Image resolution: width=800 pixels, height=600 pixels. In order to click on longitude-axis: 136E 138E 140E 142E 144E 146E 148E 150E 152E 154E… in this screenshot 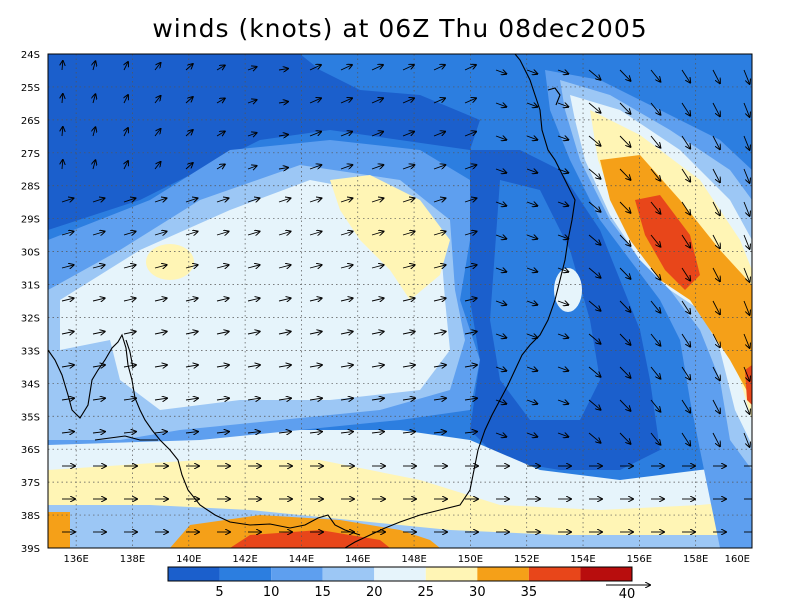, I will do `click(406, 559)`.